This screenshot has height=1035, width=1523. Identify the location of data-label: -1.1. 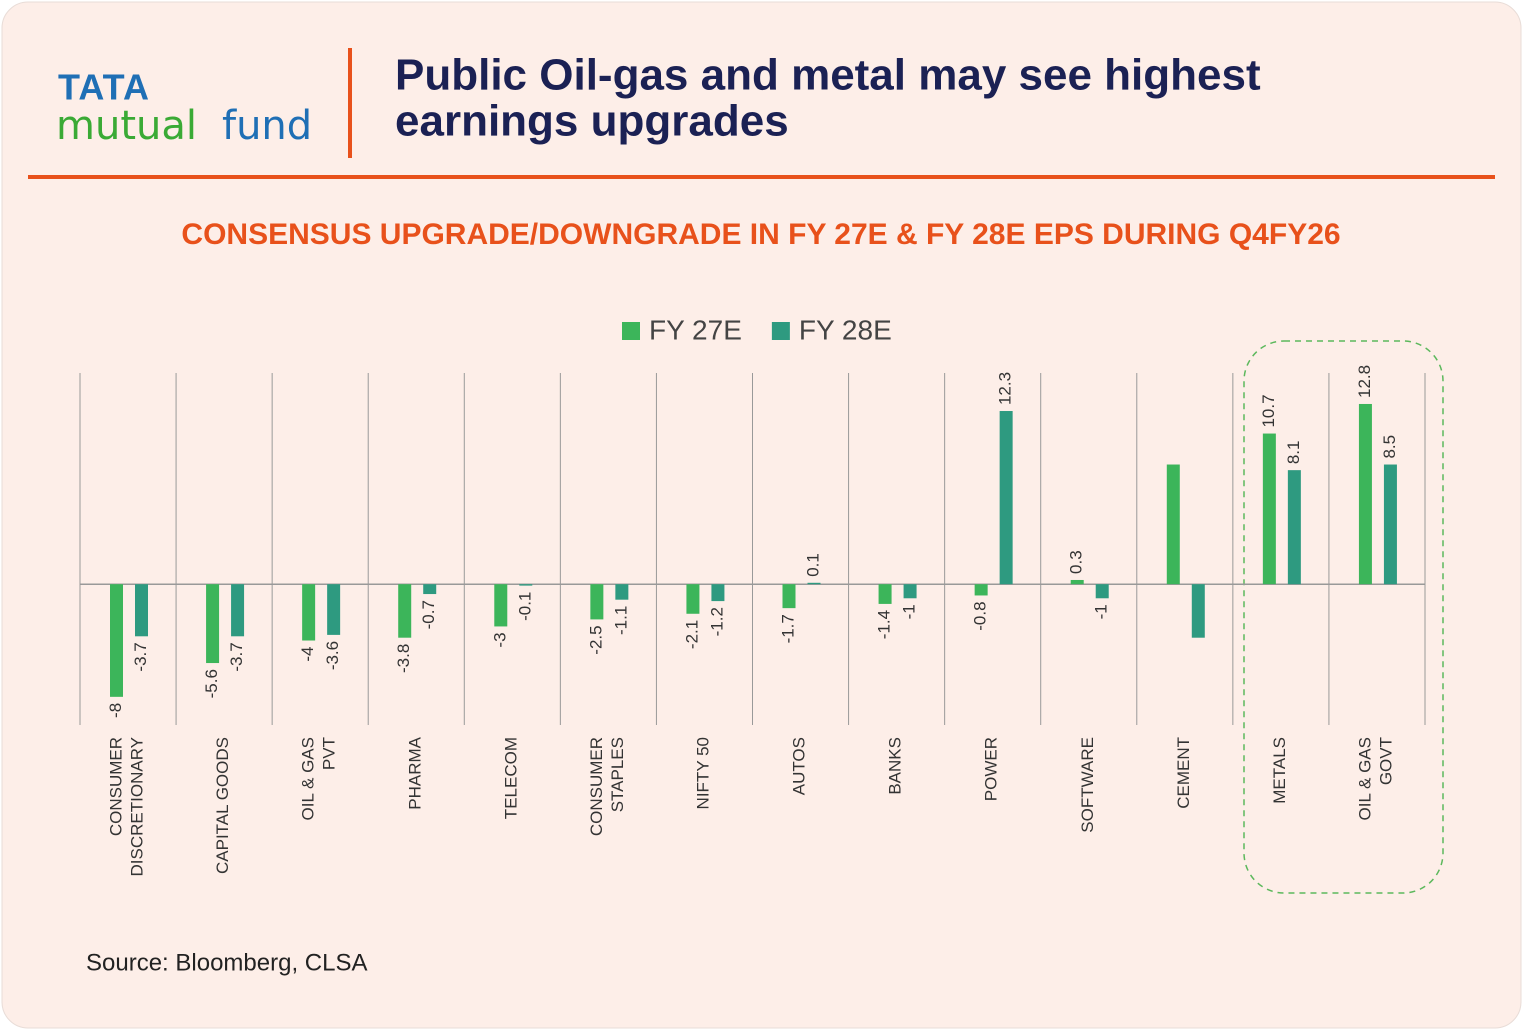
(620, 620).